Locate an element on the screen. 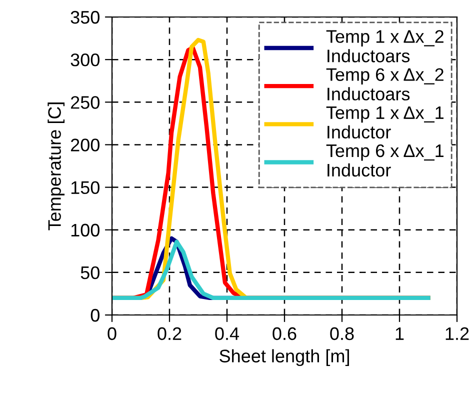  x-axis-title: Sheet length [m] is located at coordinates (284, 357).